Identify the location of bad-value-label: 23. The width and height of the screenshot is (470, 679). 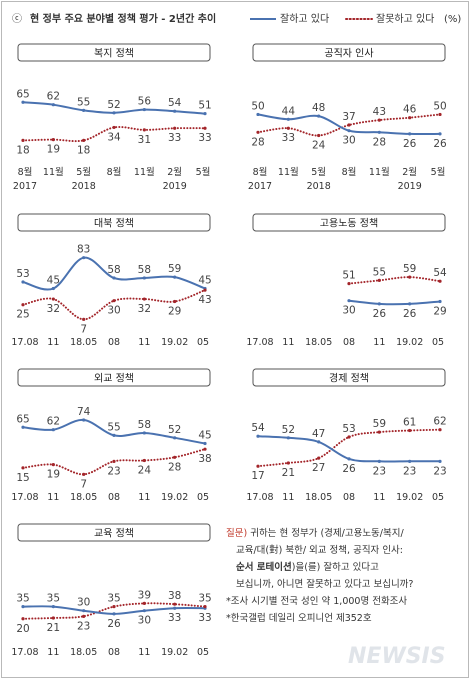
(83, 626).